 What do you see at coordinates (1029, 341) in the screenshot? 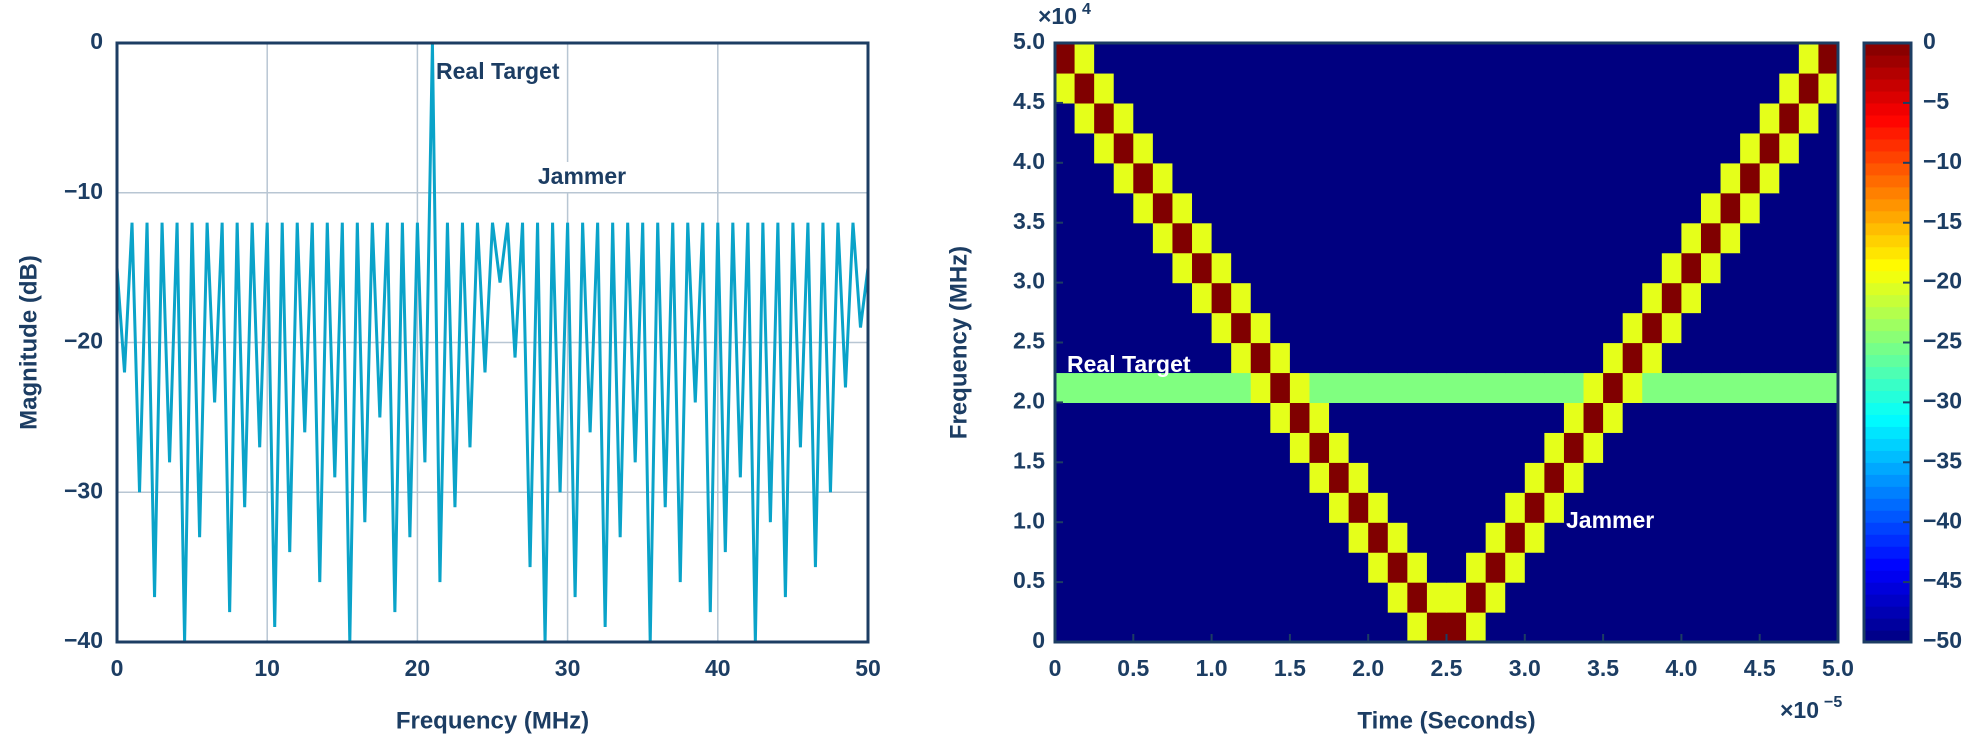
I see `y-tick-label: 2.5` at bounding box center [1029, 341].